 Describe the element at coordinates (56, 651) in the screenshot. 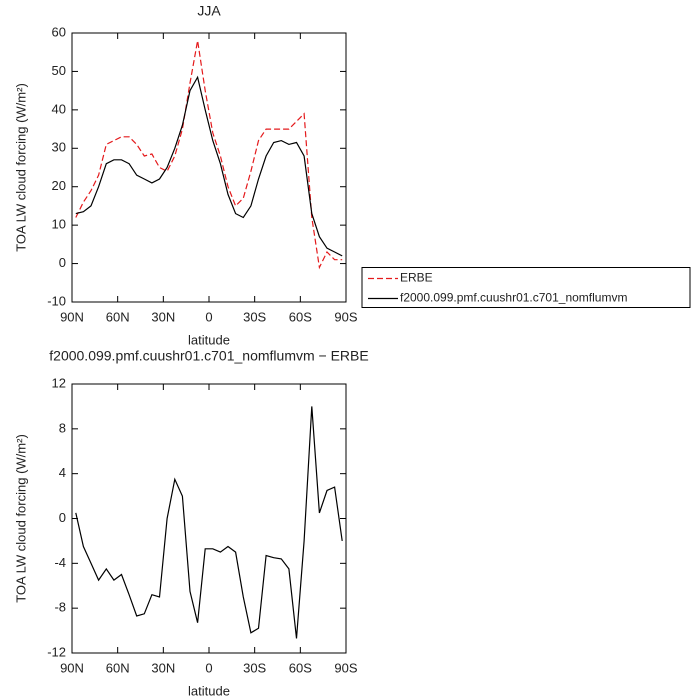

I see `y-tick-label: -12` at that location.